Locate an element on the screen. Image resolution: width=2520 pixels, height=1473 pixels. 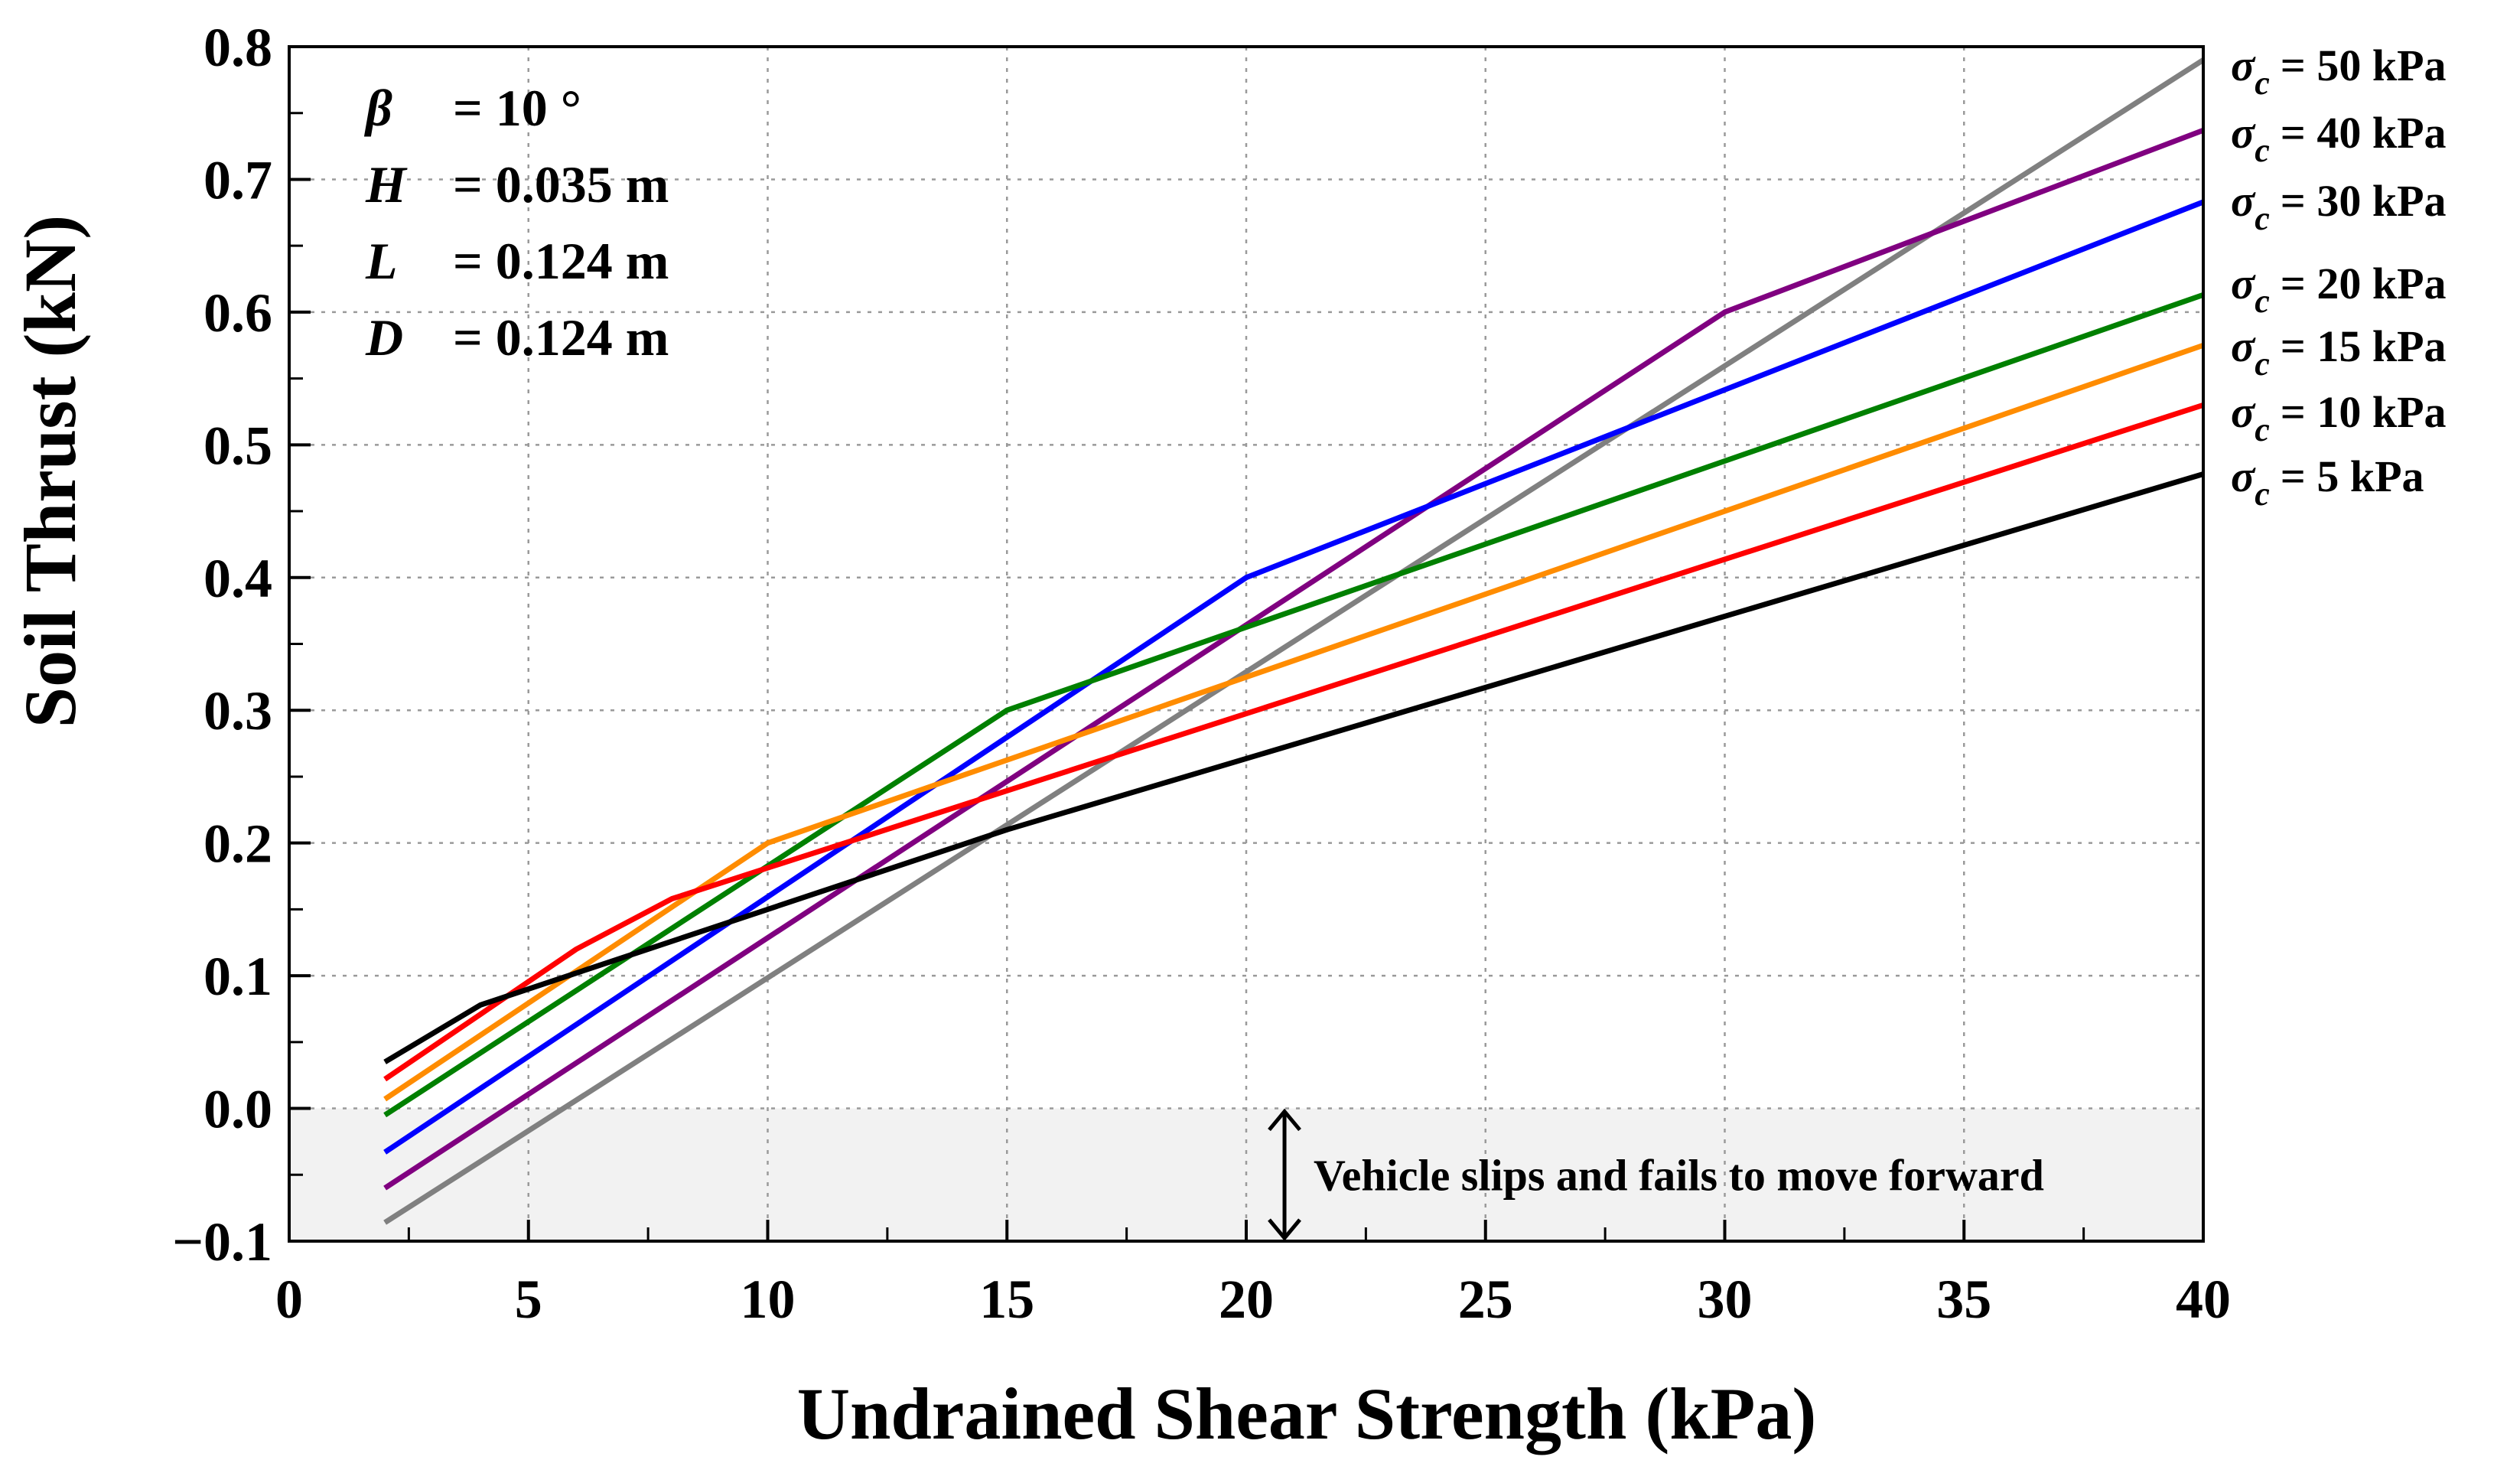
parameter-row: H = 0.035 m is located at coordinates (517, 184).